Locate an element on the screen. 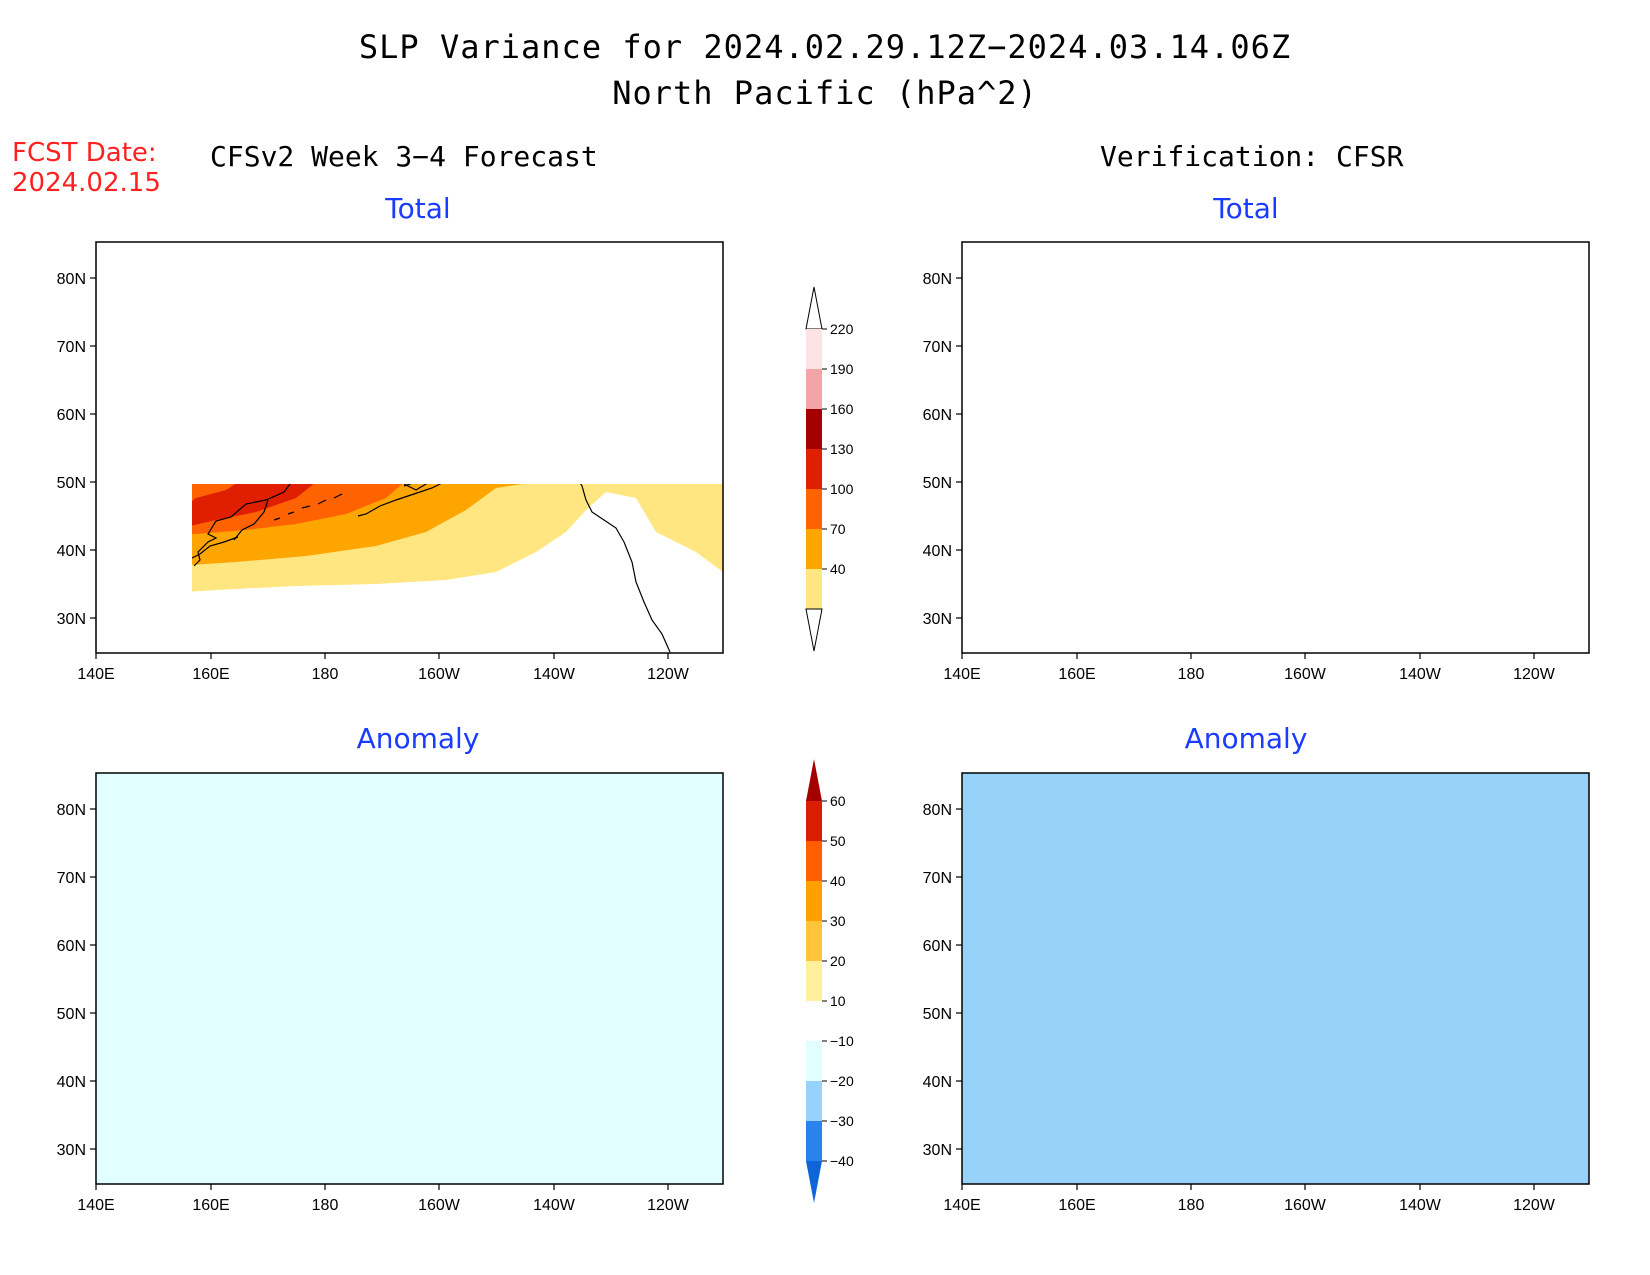 This screenshot has height=1275, width=1650. forecast-anomaly-title: Anomaly is located at coordinates (418, 738).